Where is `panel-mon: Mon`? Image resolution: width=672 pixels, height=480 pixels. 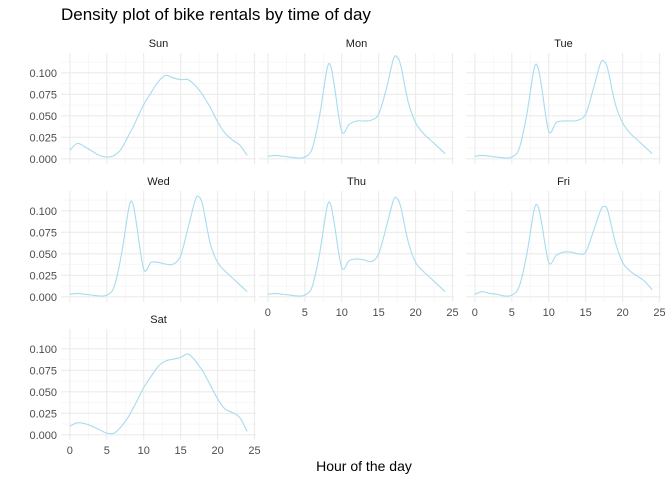
panel-mon: Mon is located at coordinates (356, 101).